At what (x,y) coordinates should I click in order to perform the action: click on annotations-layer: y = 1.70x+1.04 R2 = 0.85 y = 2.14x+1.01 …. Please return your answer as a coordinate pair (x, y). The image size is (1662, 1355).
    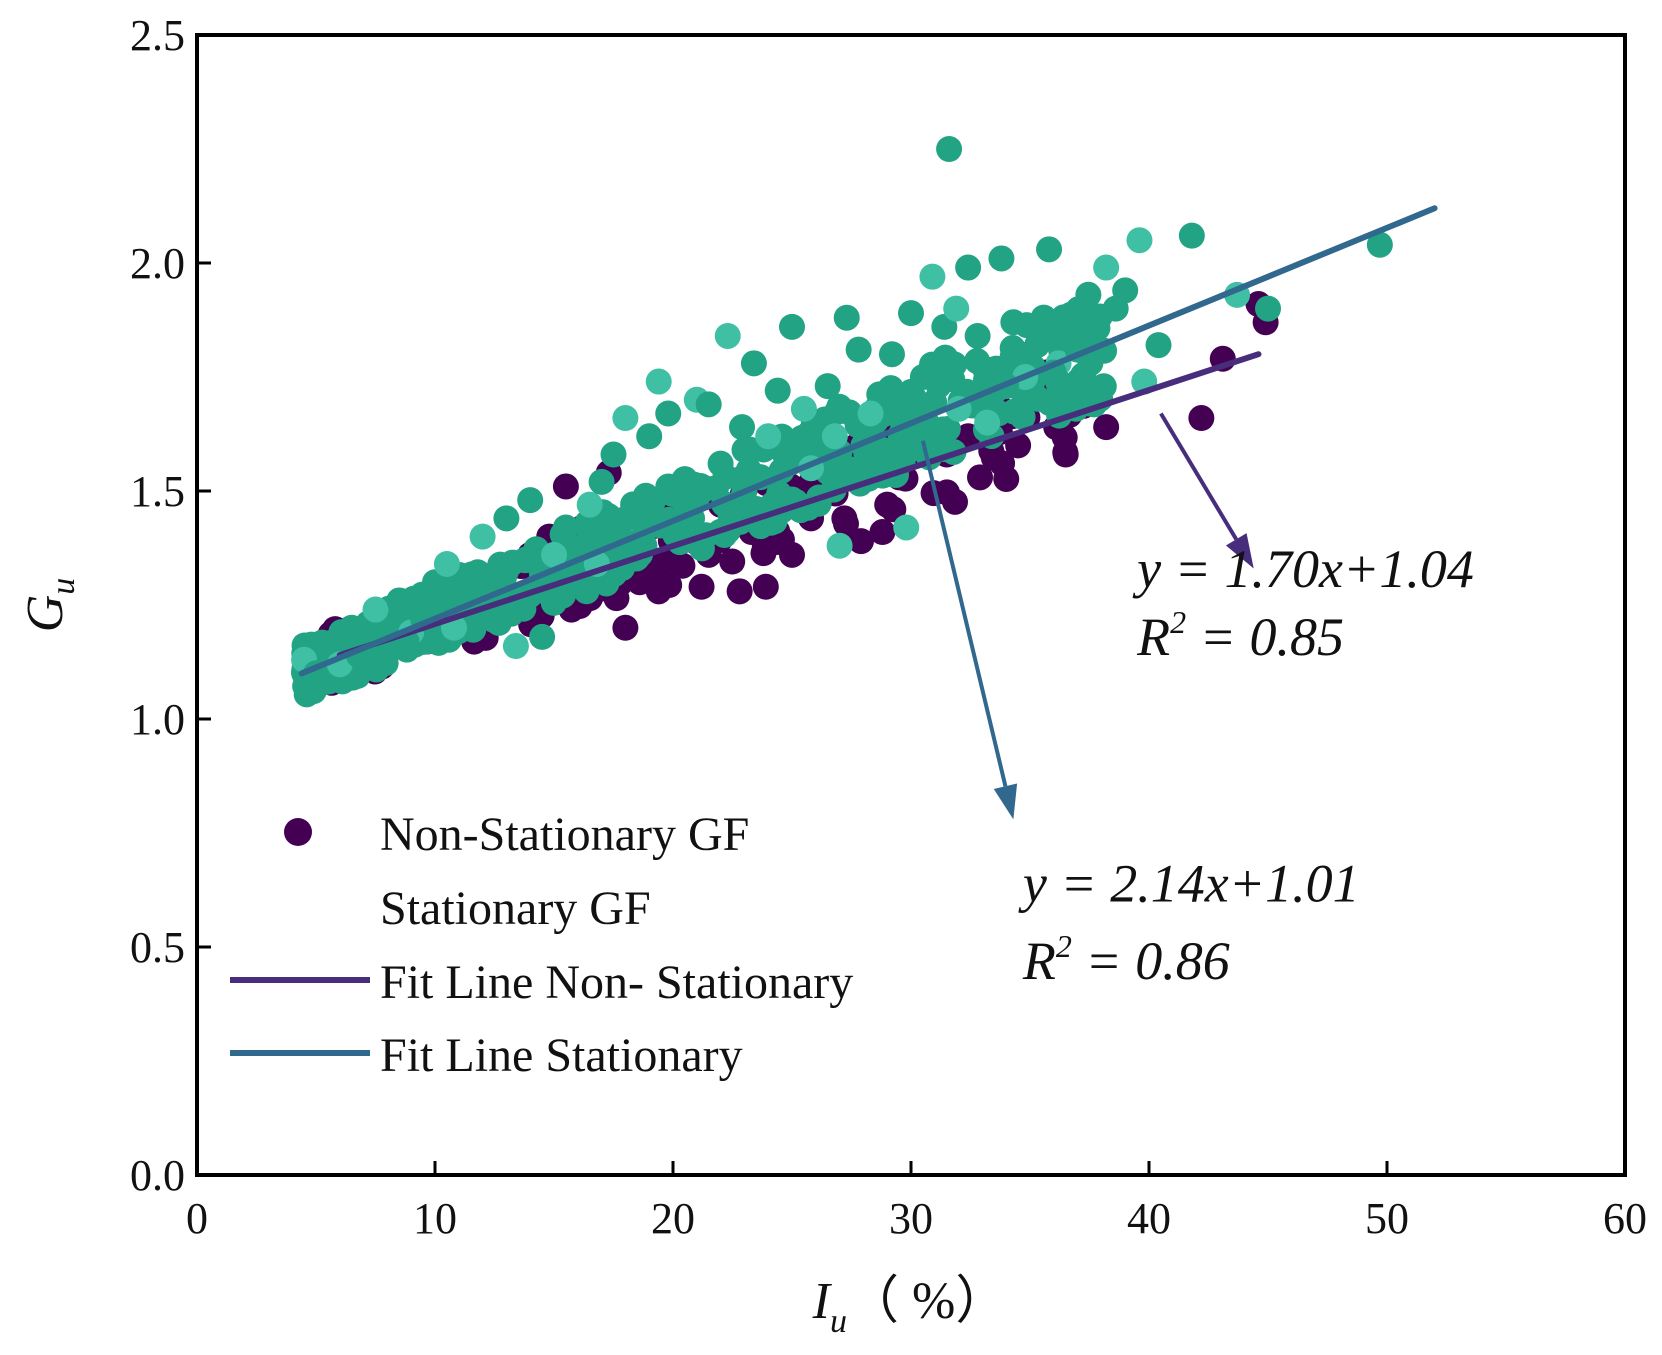
    Looking at the image, I should click on (1246, 765).